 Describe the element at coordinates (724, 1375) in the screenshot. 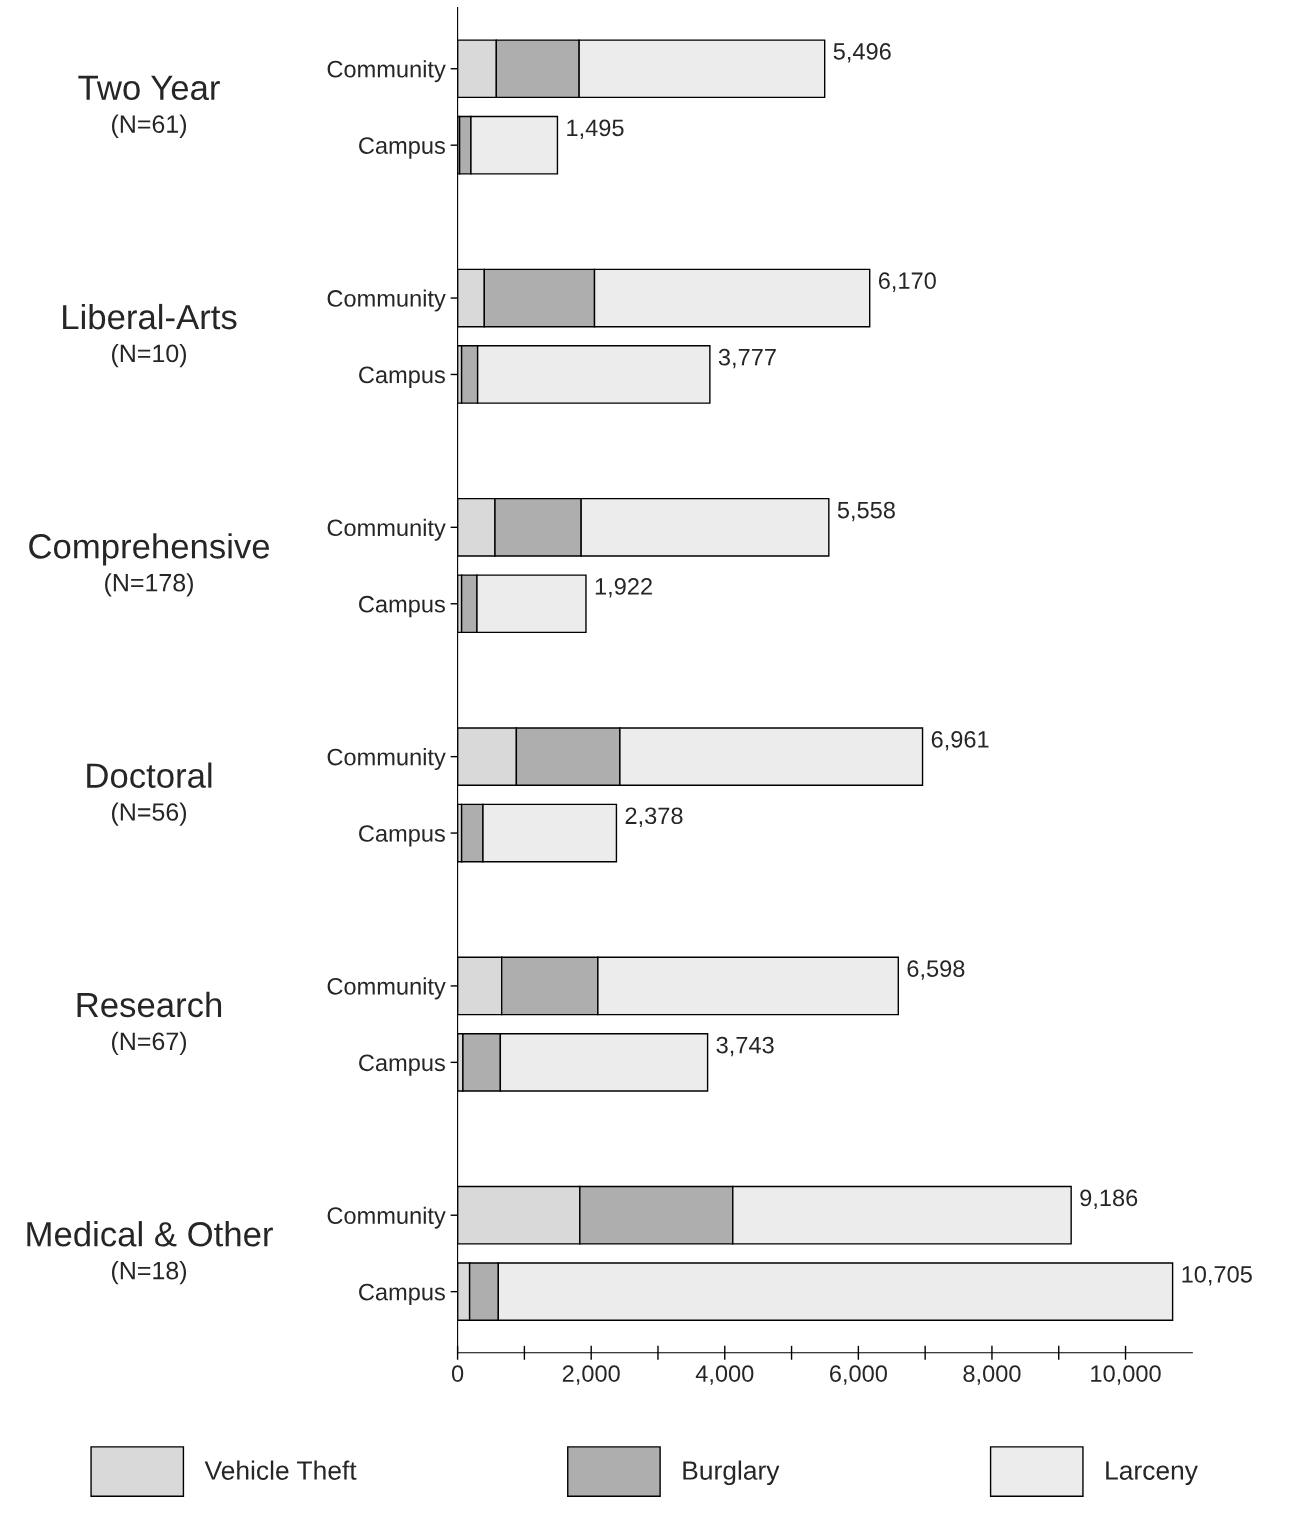

I see `x-tick-label: 4,000` at that location.